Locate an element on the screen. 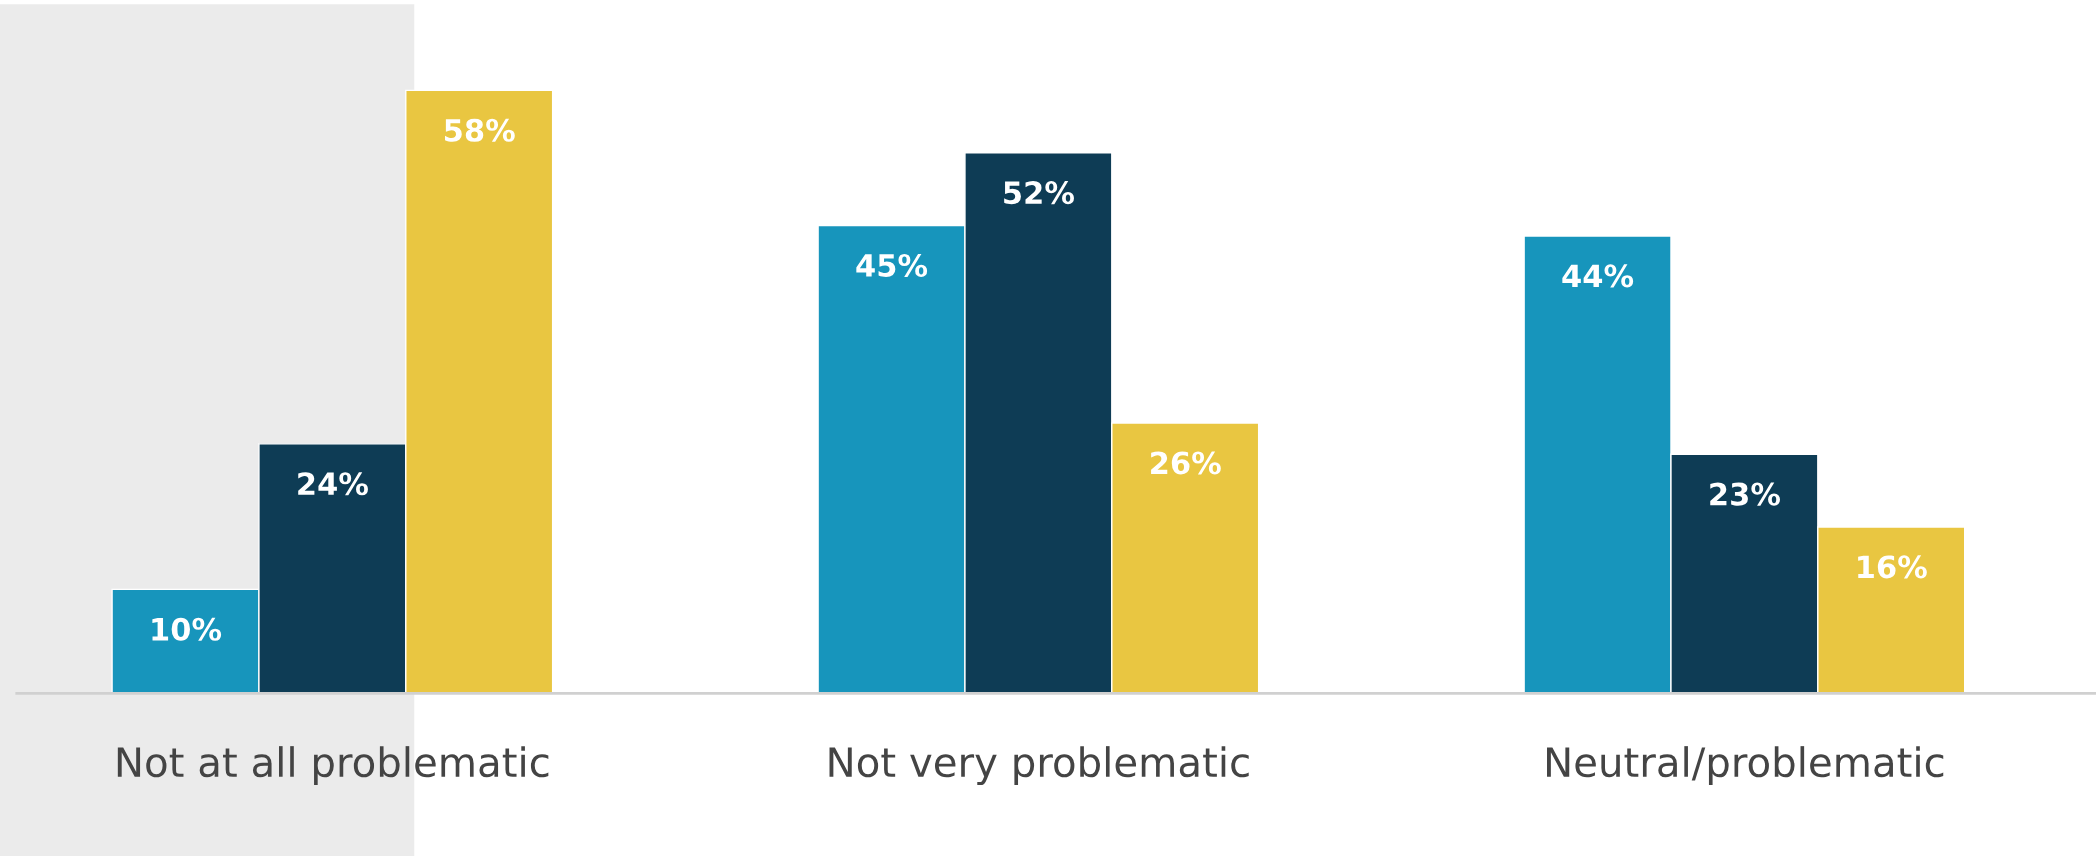 The image size is (2096, 856). data-label: 10% is located at coordinates (187, 629).